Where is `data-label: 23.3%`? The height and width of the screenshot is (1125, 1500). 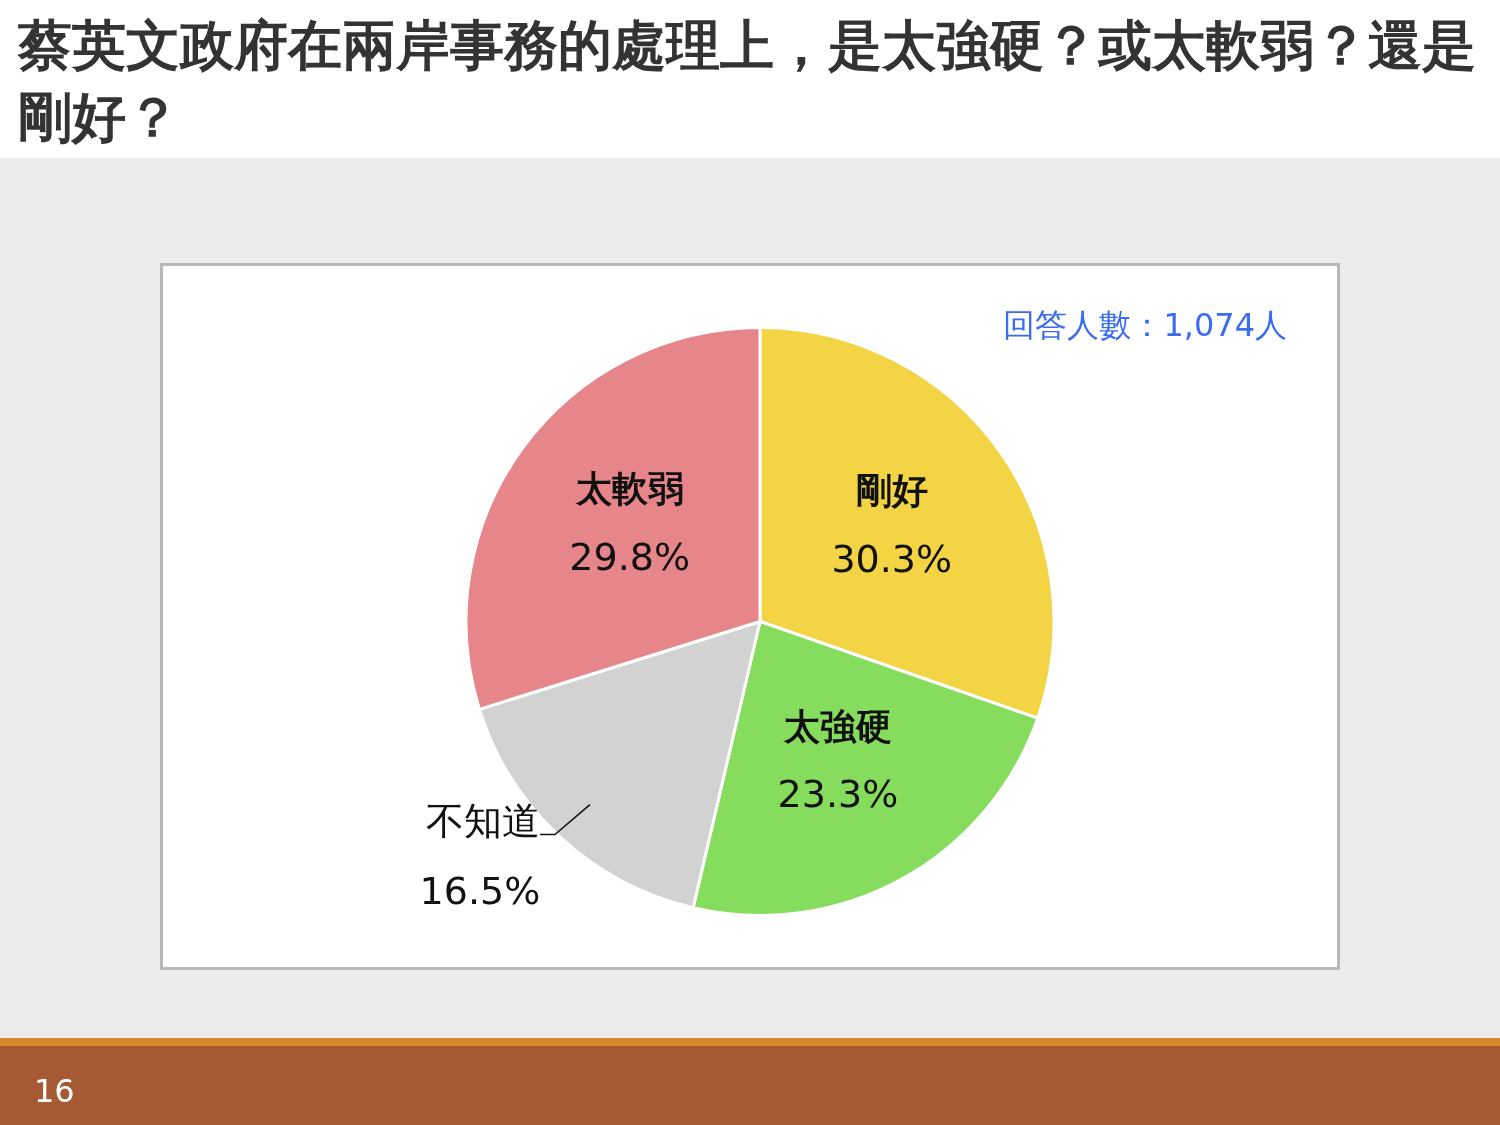
data-label: 23.3% is located at coordinates (838, 794).